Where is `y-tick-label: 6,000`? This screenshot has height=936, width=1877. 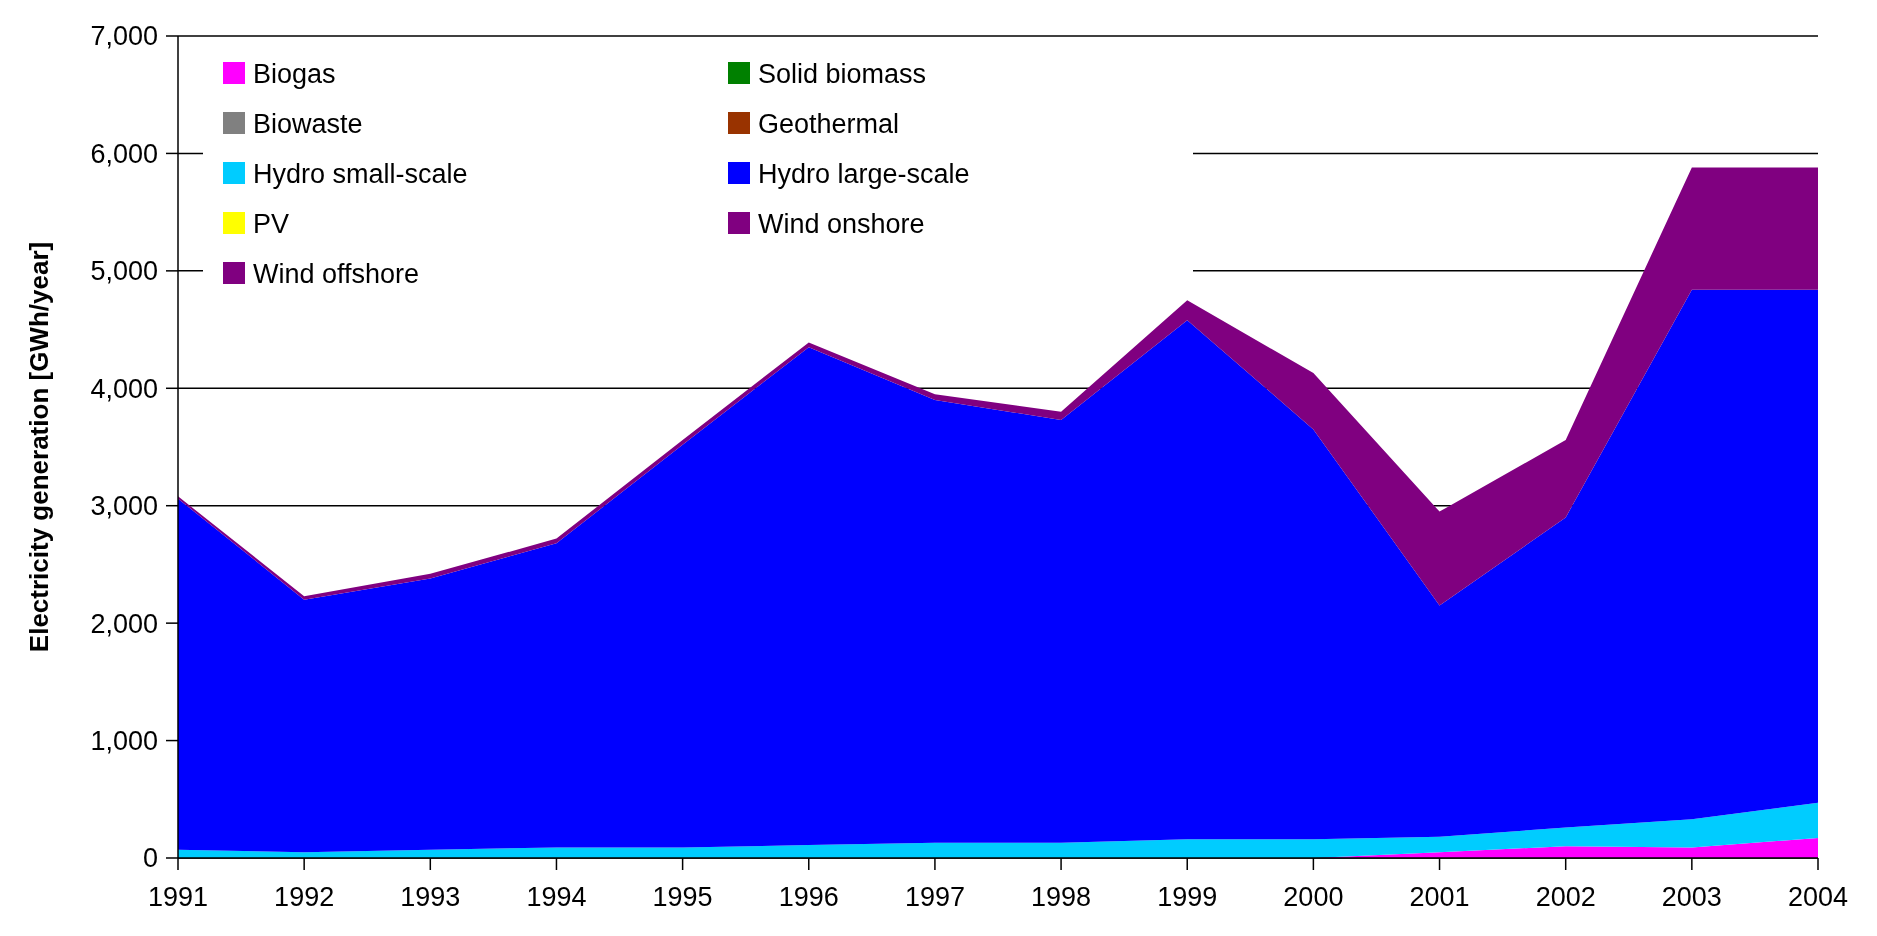 y-tick-label: 6,000 is located at coordinates (124, 153).